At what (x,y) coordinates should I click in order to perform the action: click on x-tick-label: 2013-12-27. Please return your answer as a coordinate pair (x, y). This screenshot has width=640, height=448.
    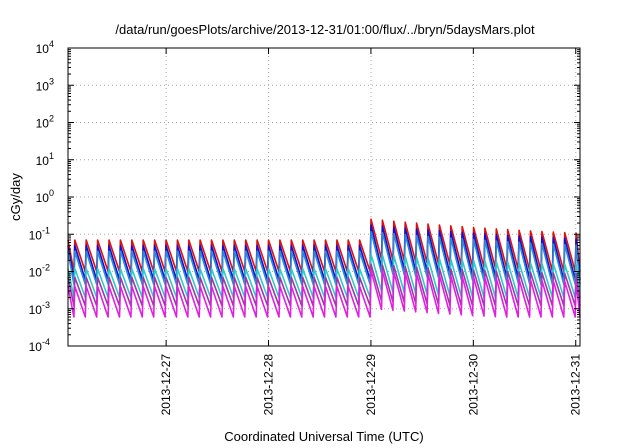
    Looking at the image, I should click on (166, 385).